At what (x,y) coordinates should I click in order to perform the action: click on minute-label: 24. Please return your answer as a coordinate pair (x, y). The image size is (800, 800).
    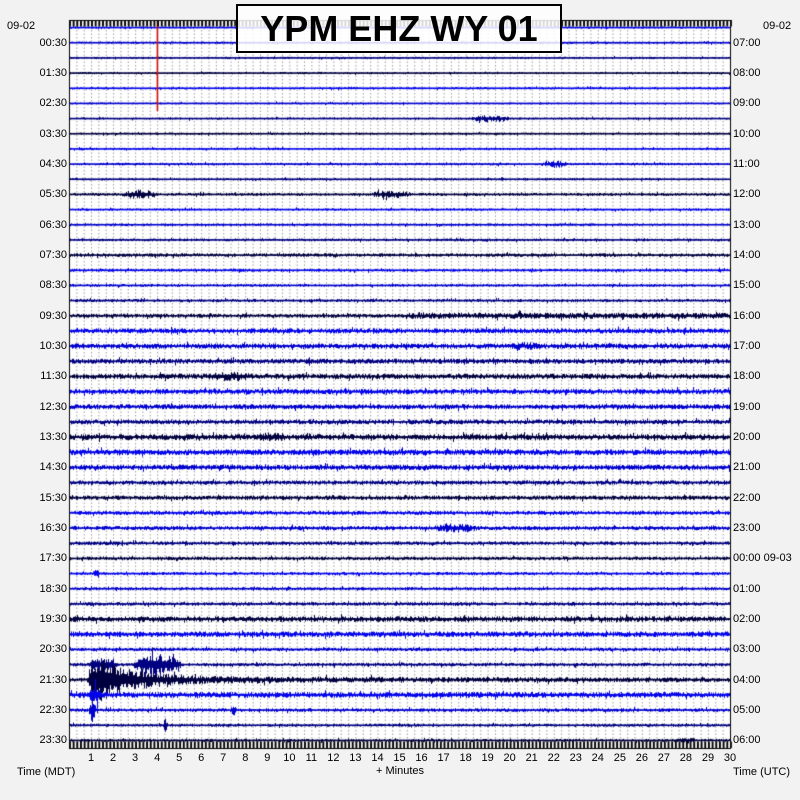
    Looking at the image, I should click on (597, 758).